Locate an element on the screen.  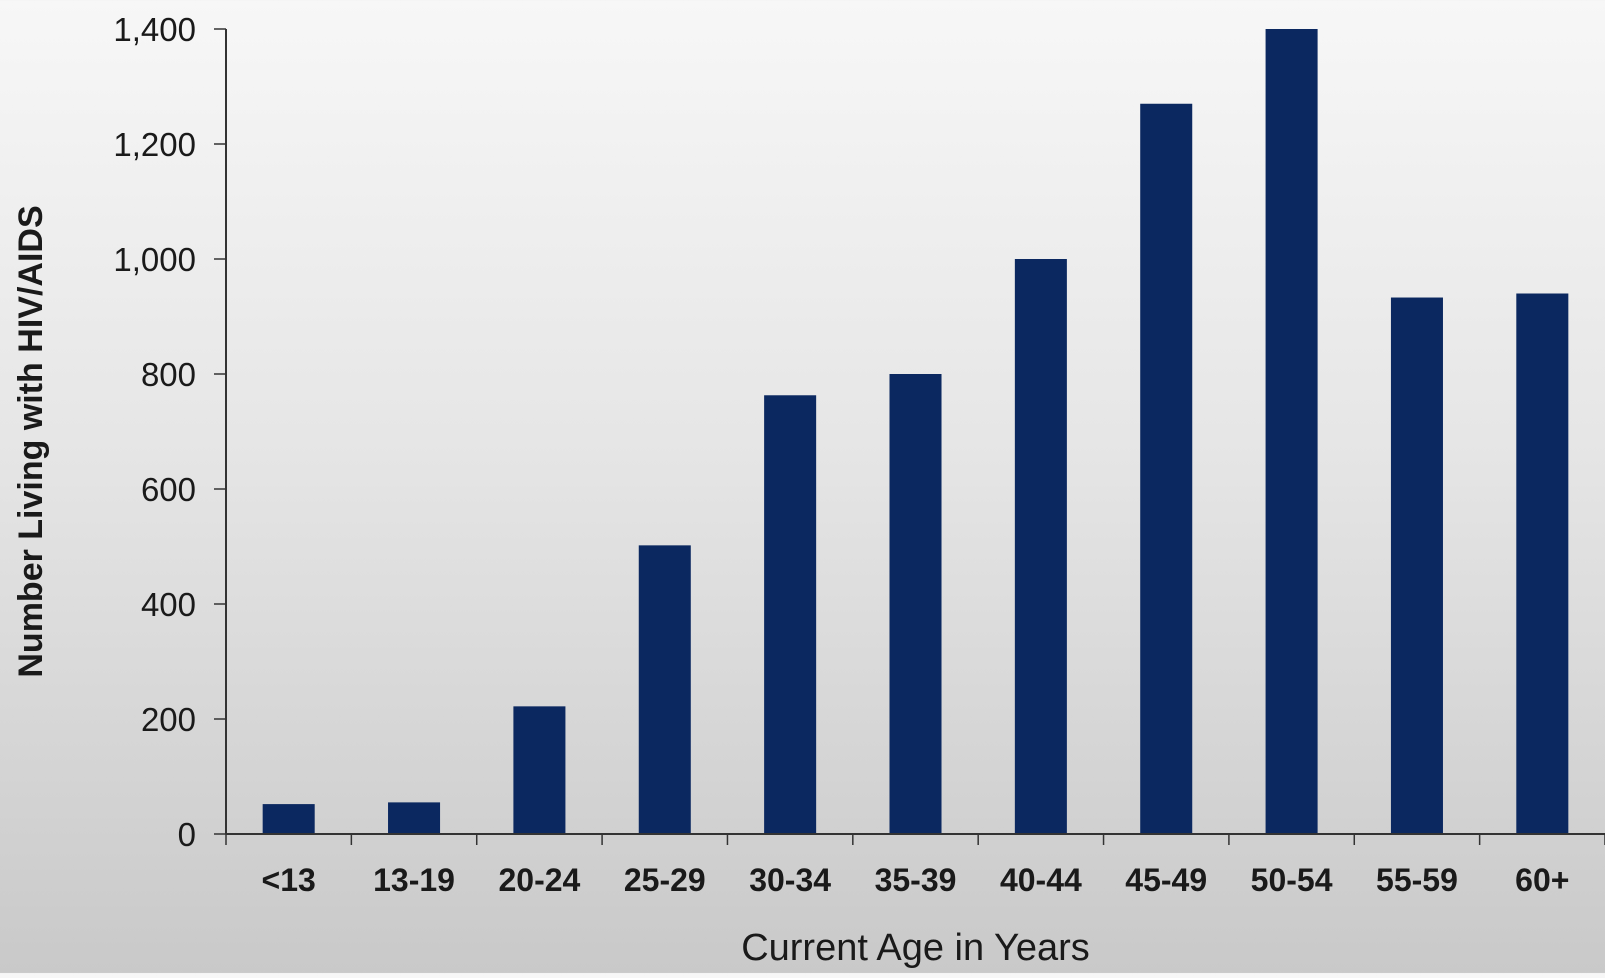
x-tick-label: 60+ is located at coordinates (1542, 880).